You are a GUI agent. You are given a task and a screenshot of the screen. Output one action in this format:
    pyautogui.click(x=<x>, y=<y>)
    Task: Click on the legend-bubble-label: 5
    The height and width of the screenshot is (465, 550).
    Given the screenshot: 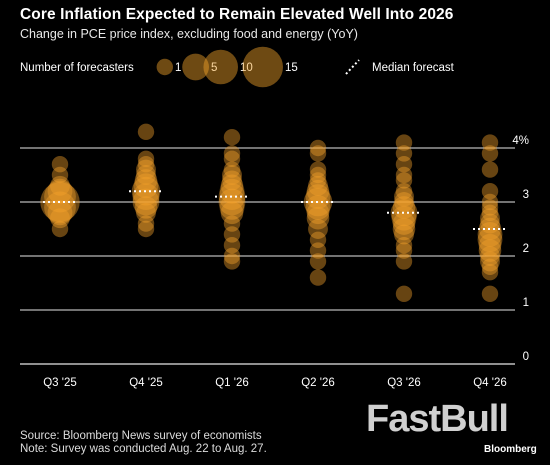 What is the action you would take?
    pyautogui.click(x=214, y=68)
    